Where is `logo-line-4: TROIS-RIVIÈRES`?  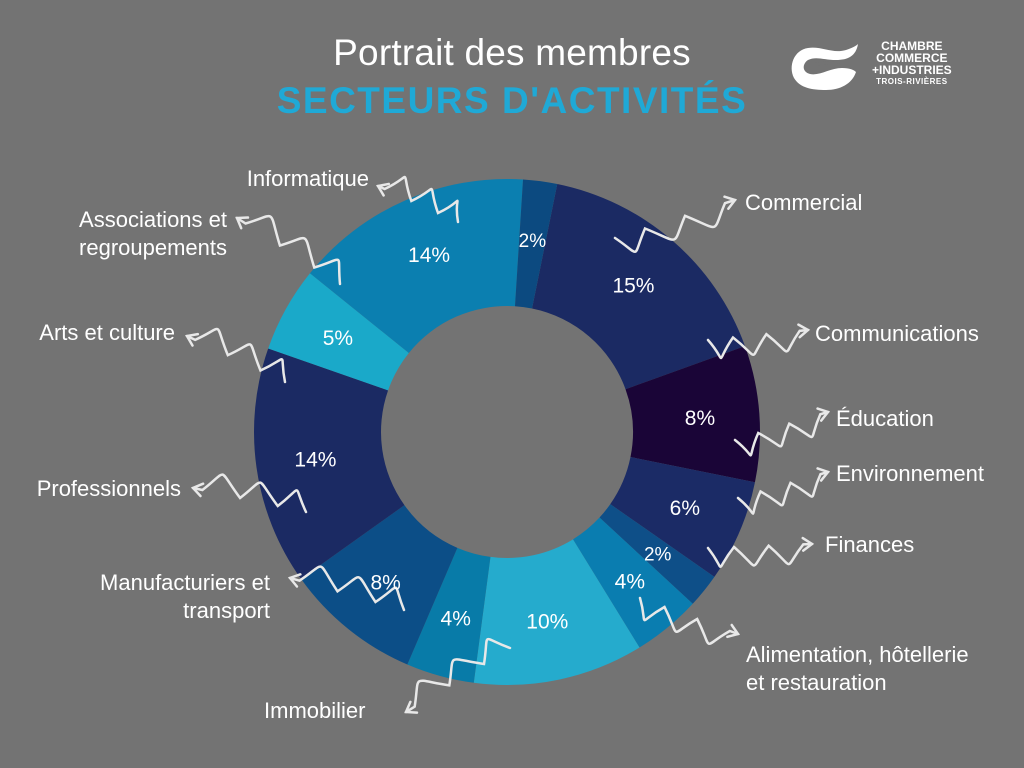 logo-line-4: TROIS-RIVIÈRES is located at coordinates (912, 81).